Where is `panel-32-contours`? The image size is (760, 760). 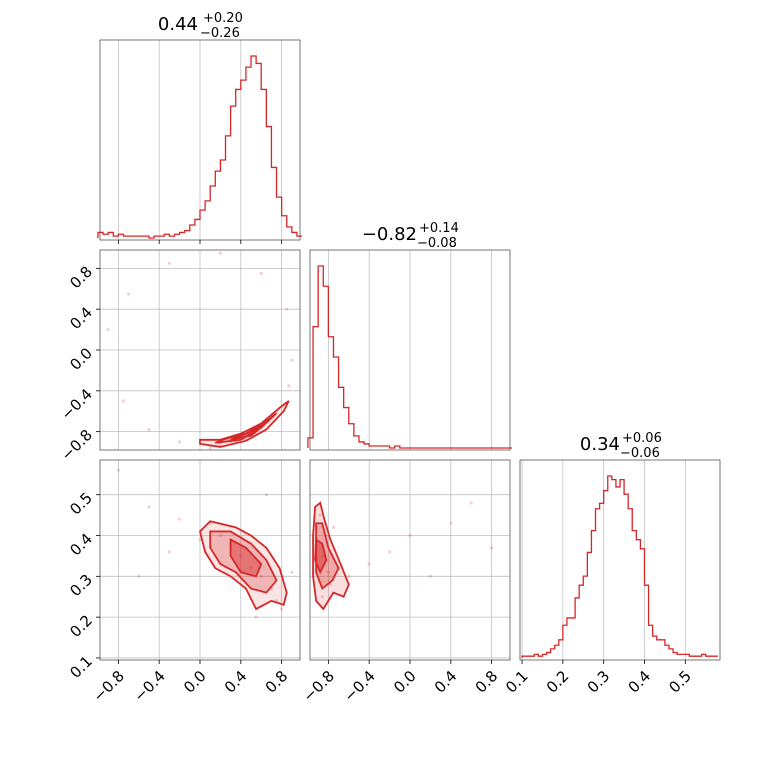 panel-32-contours is located at coordinates (331, 556).